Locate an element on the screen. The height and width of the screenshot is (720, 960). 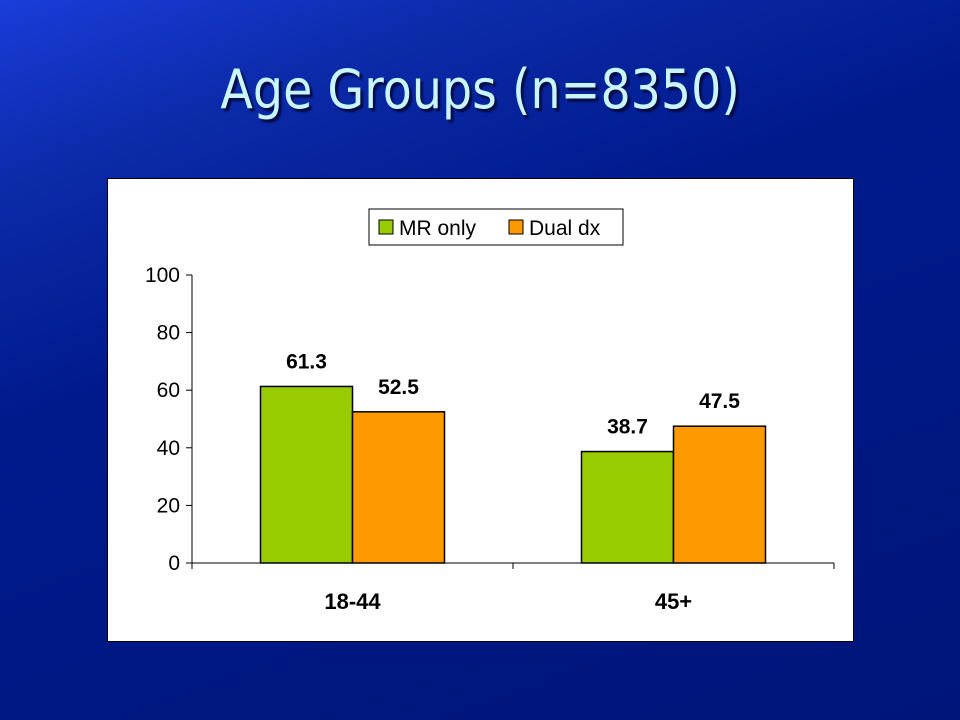
x-category-label: 18-44 is located at coordinates (352, 601).